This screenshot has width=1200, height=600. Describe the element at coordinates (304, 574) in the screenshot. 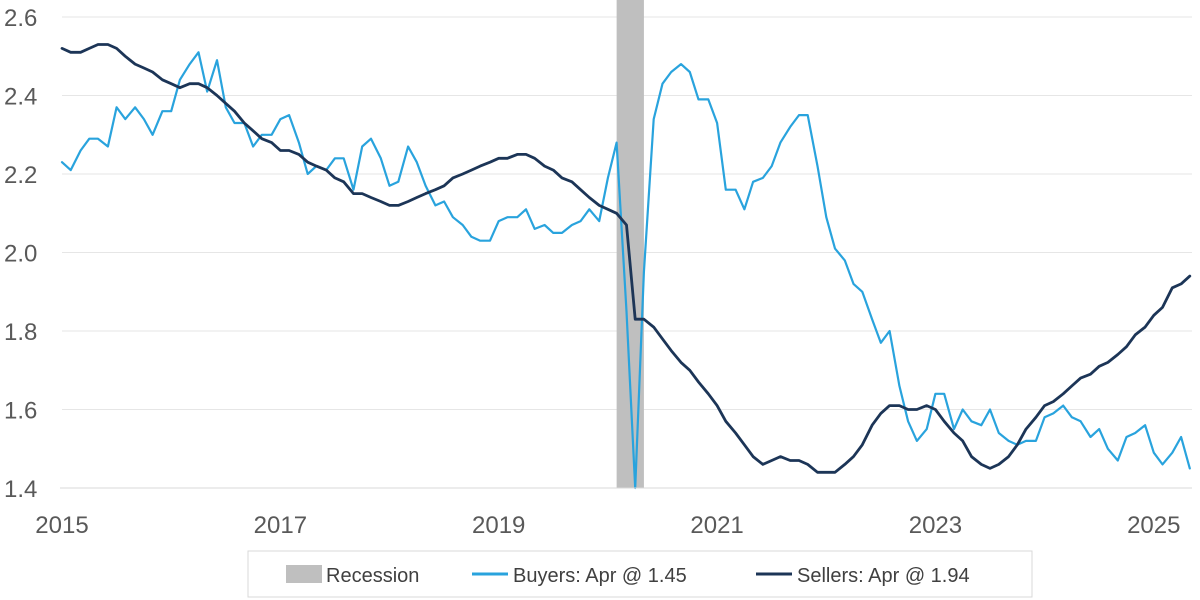

I see `legend-recession-swatch` at that location.